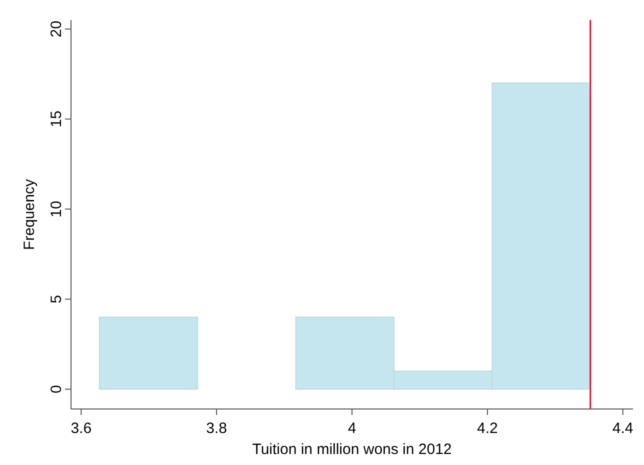  Describe the element at coordinates (623, 428) in the screenshot. I see `x-tick-label: 4.4` at that location.